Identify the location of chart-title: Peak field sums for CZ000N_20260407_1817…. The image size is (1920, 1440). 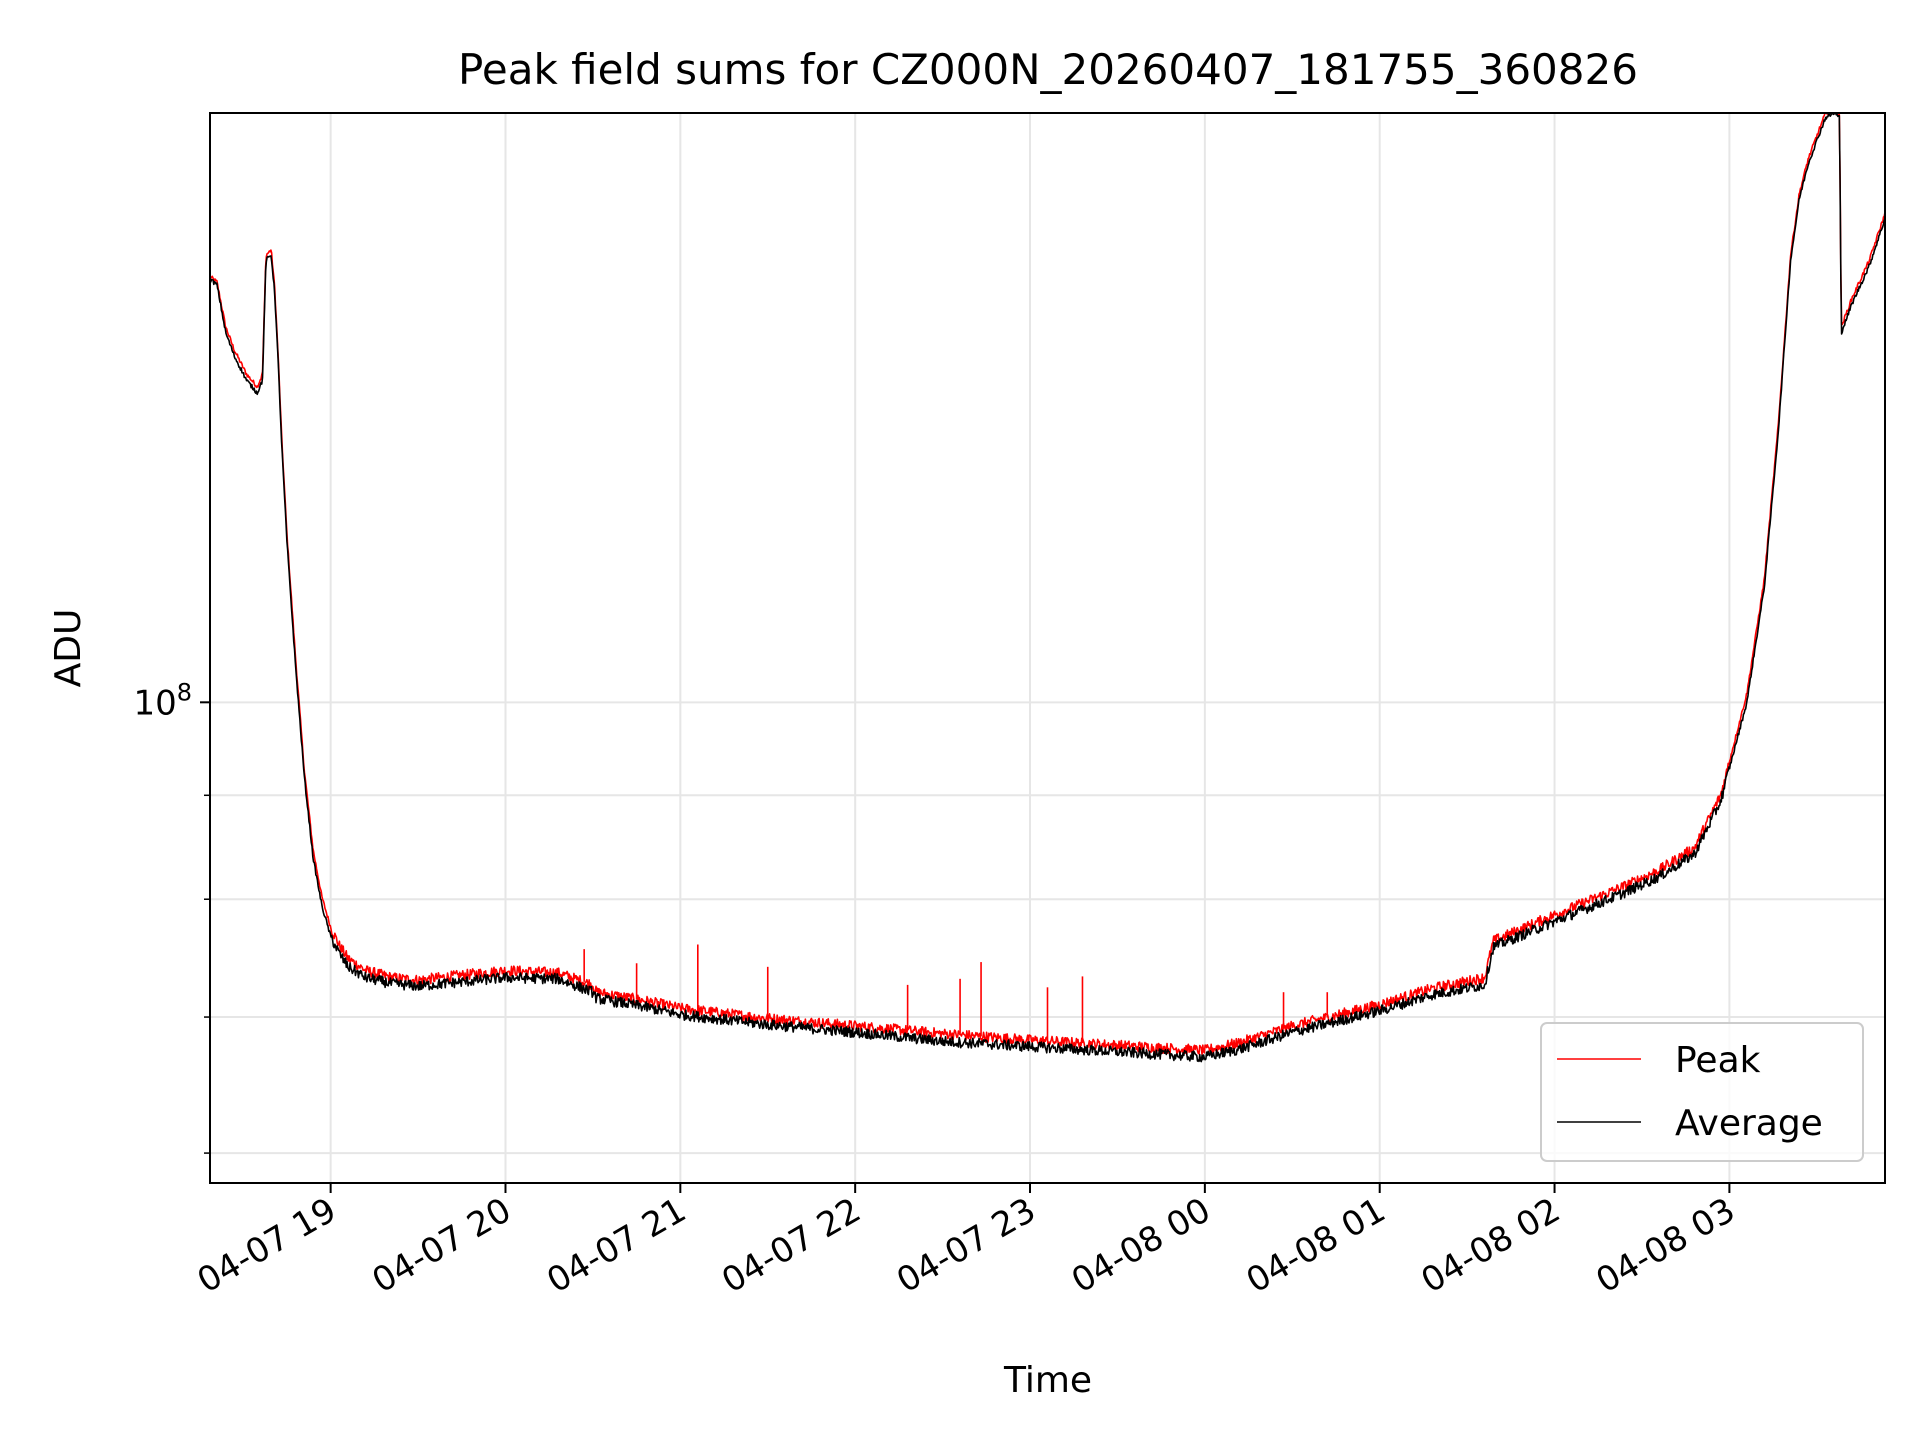
(1048, 69).